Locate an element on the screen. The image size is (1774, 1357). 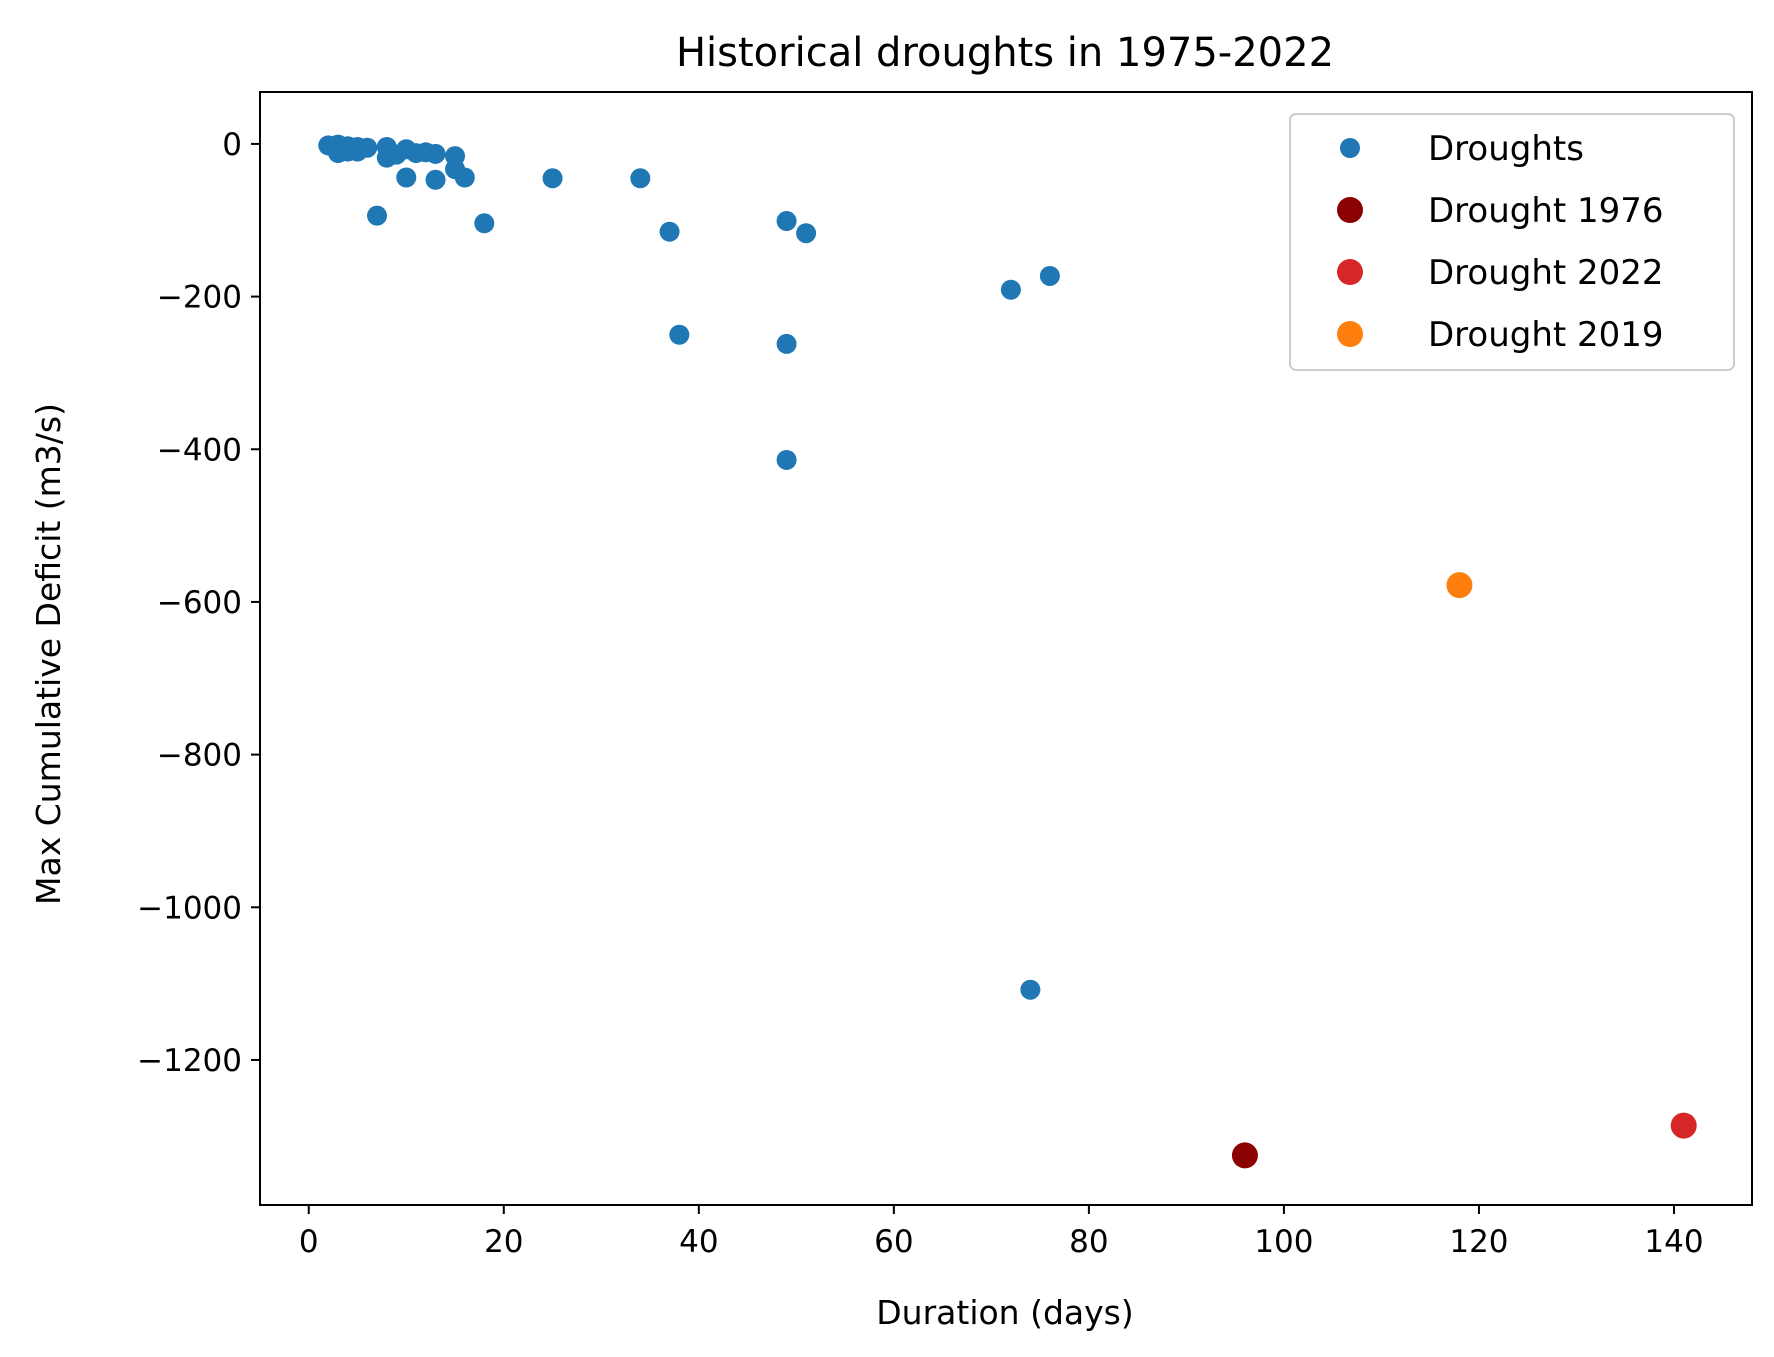
series-drought-1976 is located at coordinates (1244, 1155).